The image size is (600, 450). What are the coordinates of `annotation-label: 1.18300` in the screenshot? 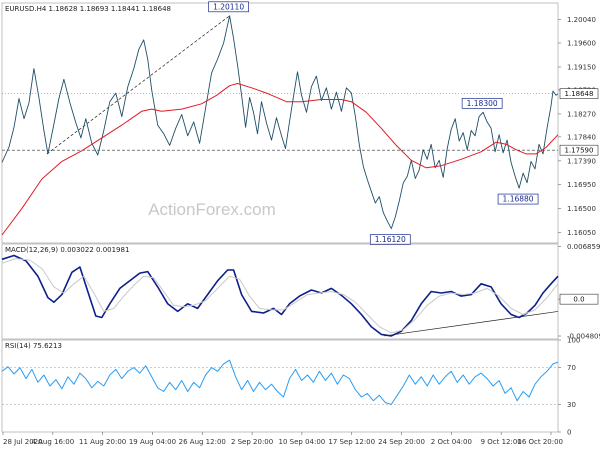 It's located at (482, 103).